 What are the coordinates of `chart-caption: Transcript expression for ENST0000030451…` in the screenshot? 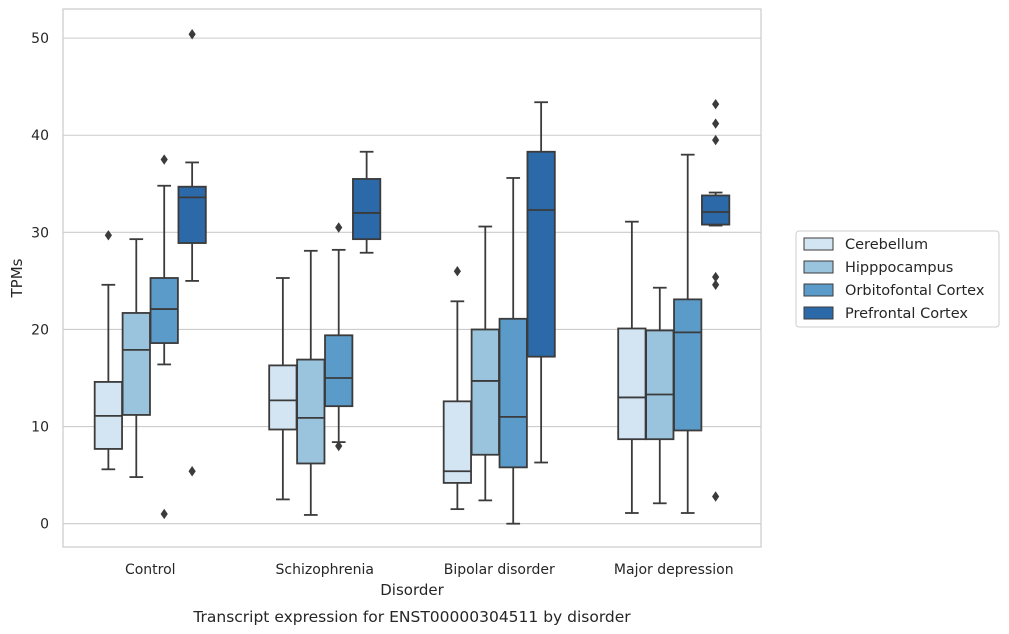 It's located at (411, 617).